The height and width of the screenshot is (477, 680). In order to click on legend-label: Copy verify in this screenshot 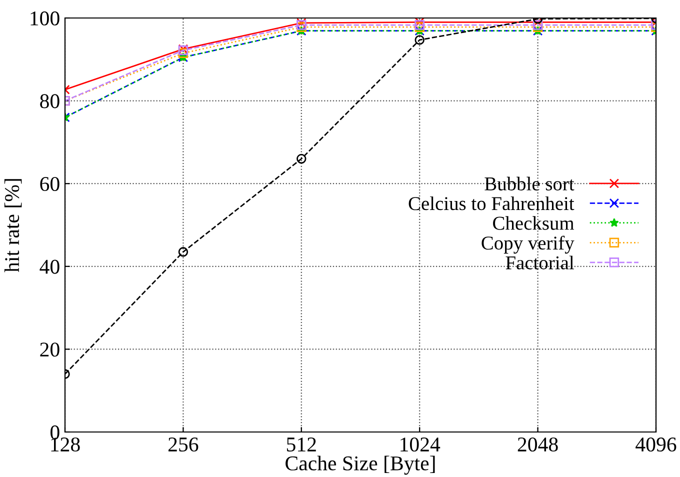, I will do `click(528, 245)`.